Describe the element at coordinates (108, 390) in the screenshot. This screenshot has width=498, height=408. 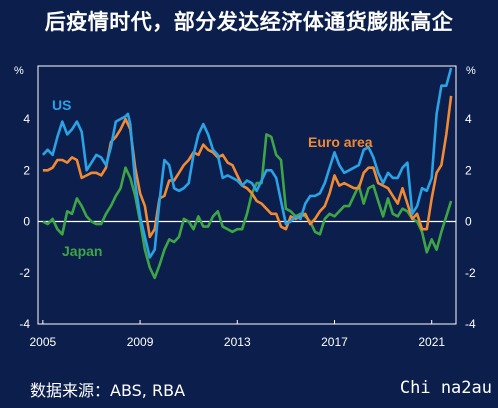
I see `source-note: 数据来源：ABS, RBA` at that location.